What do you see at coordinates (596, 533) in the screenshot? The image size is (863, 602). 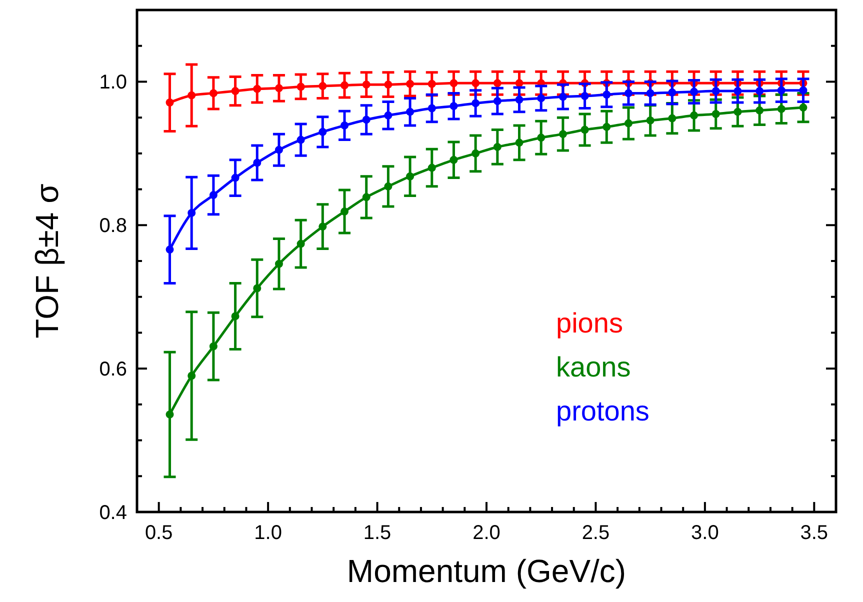 I see `x-tick-label: 2.5` at bounding box center [596, 533].